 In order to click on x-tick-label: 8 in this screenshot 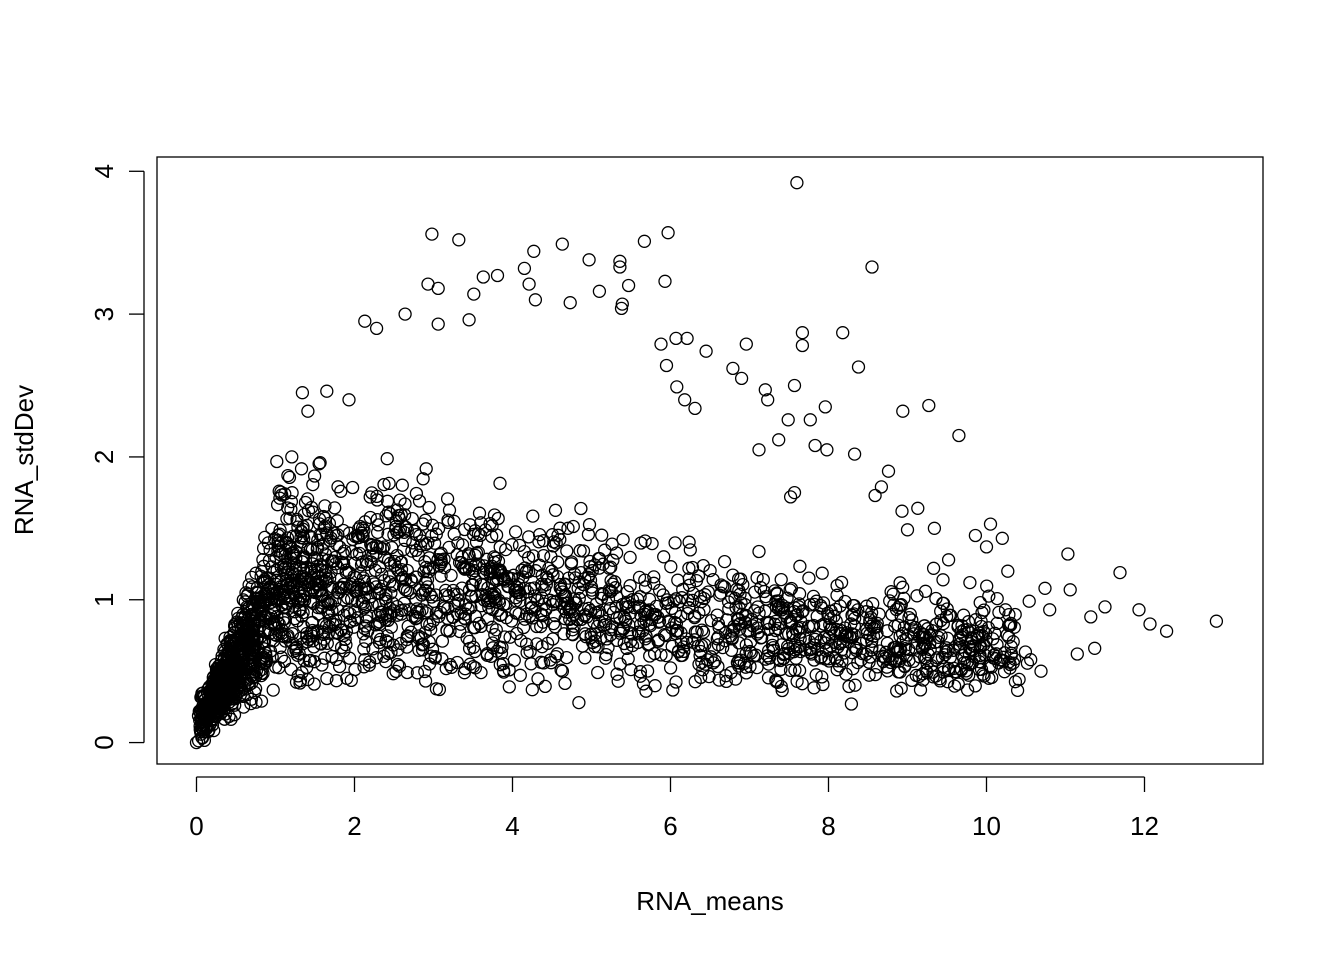, I will do `click(828, 826)`.